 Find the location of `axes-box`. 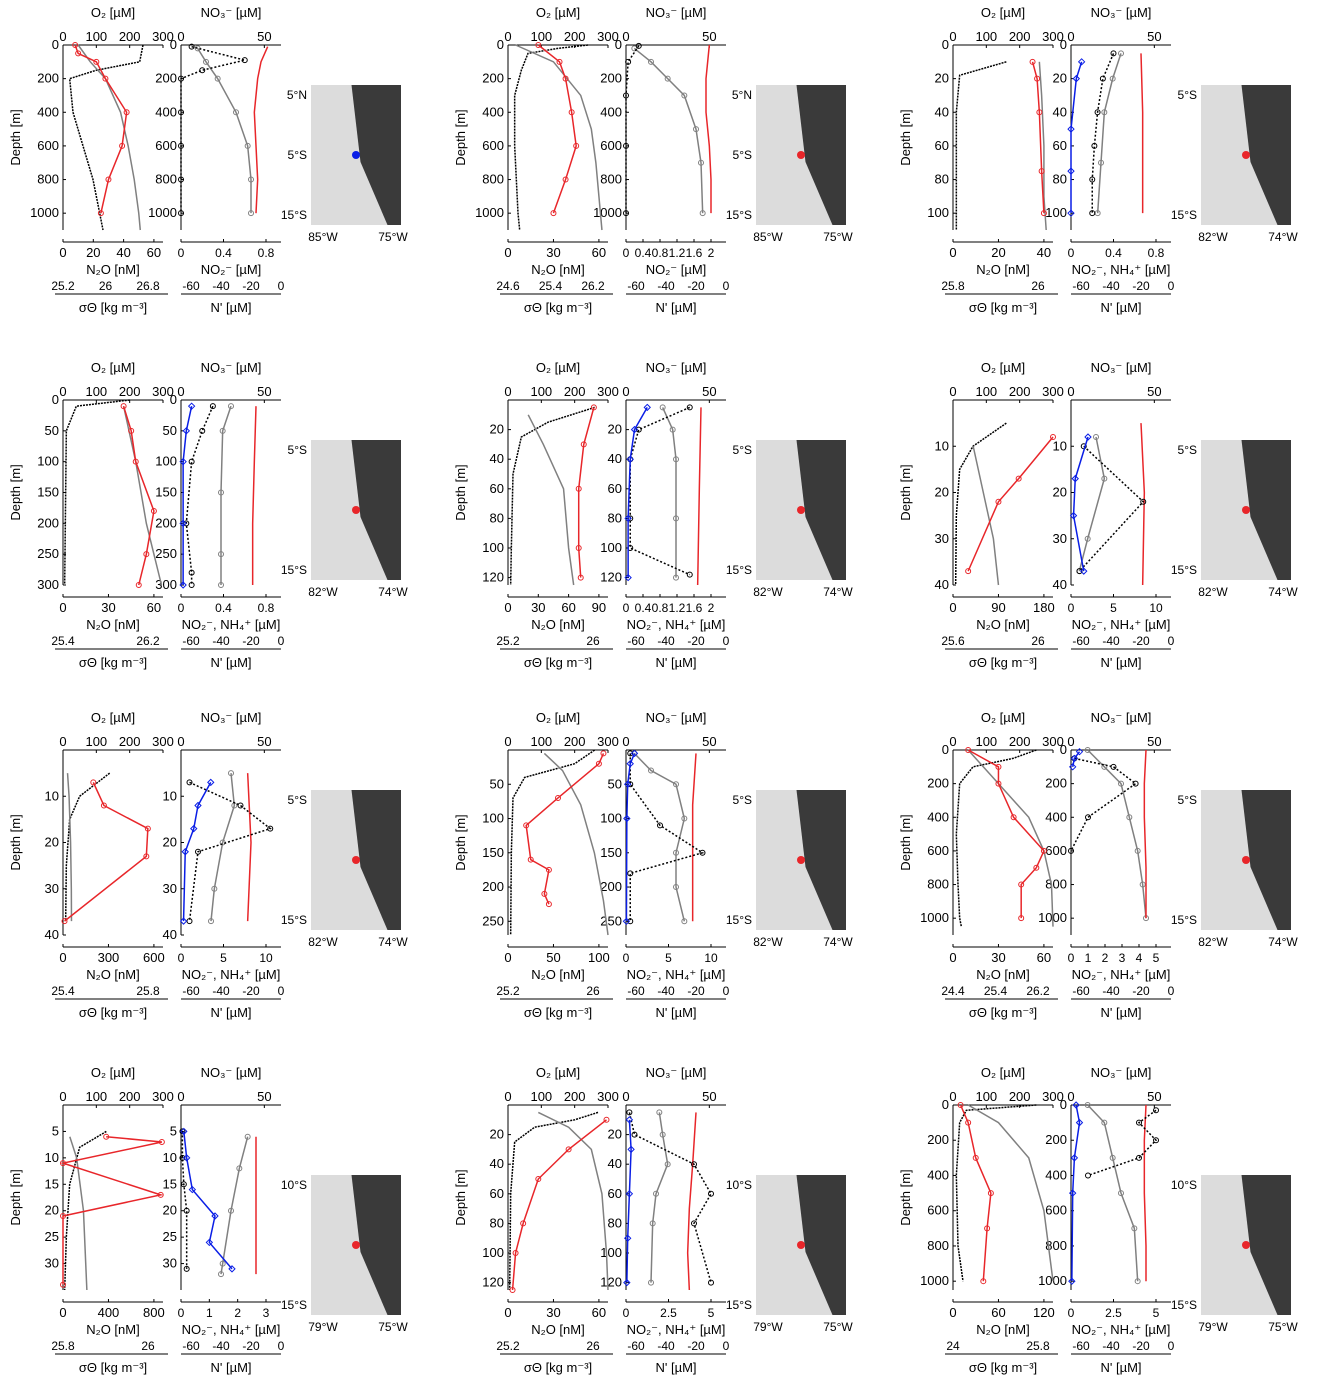

axes-box is located at coordinates (1121, 137).